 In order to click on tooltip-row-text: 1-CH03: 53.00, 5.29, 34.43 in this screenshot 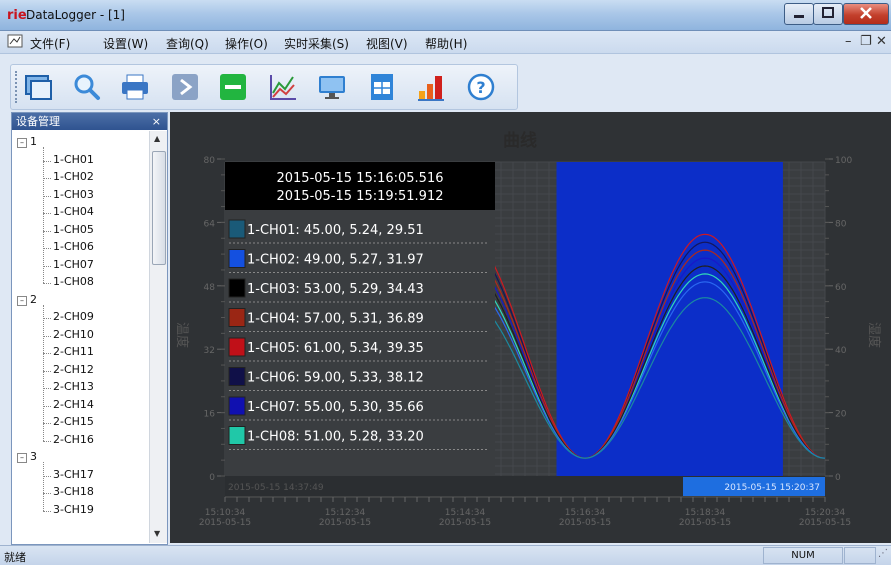, I will do `click(335, 289)`.